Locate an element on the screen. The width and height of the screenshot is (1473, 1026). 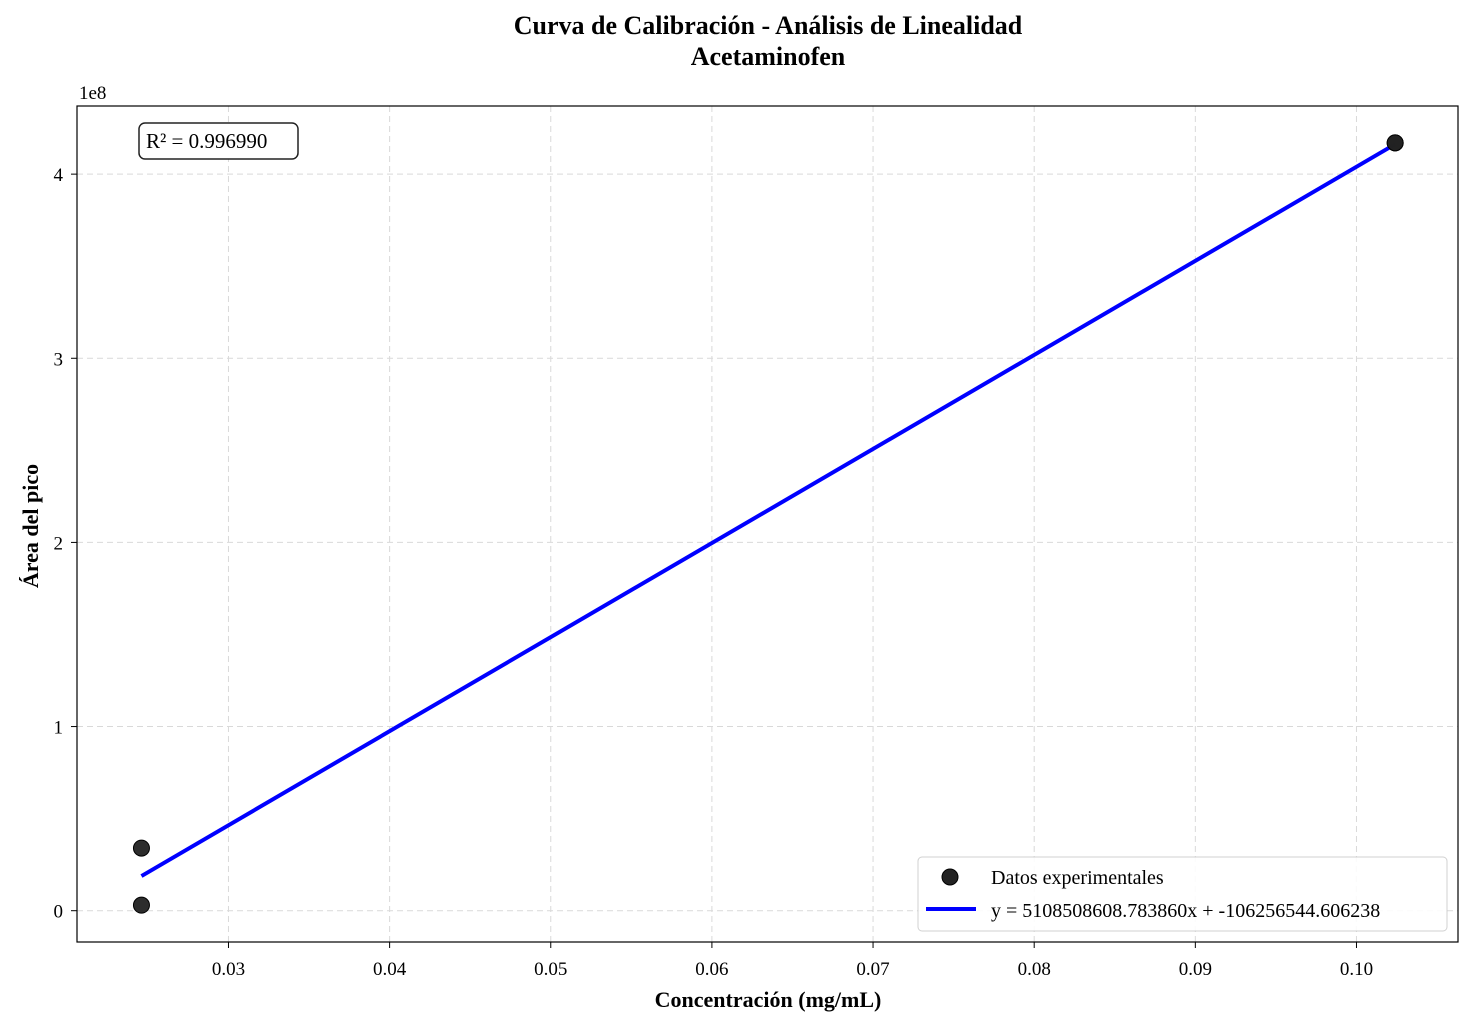
legend-marker-scatter is located at coordinates (950, 877).